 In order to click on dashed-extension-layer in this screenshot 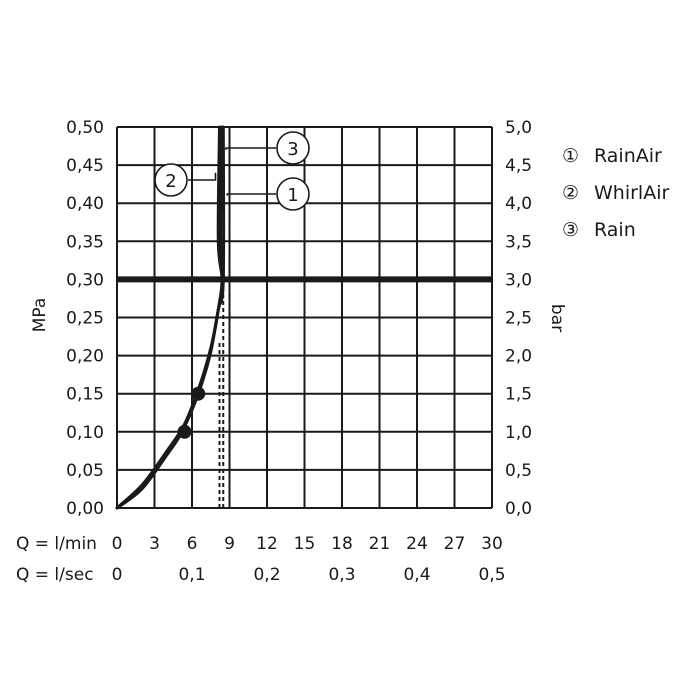, I will do `click(221, 393)`.